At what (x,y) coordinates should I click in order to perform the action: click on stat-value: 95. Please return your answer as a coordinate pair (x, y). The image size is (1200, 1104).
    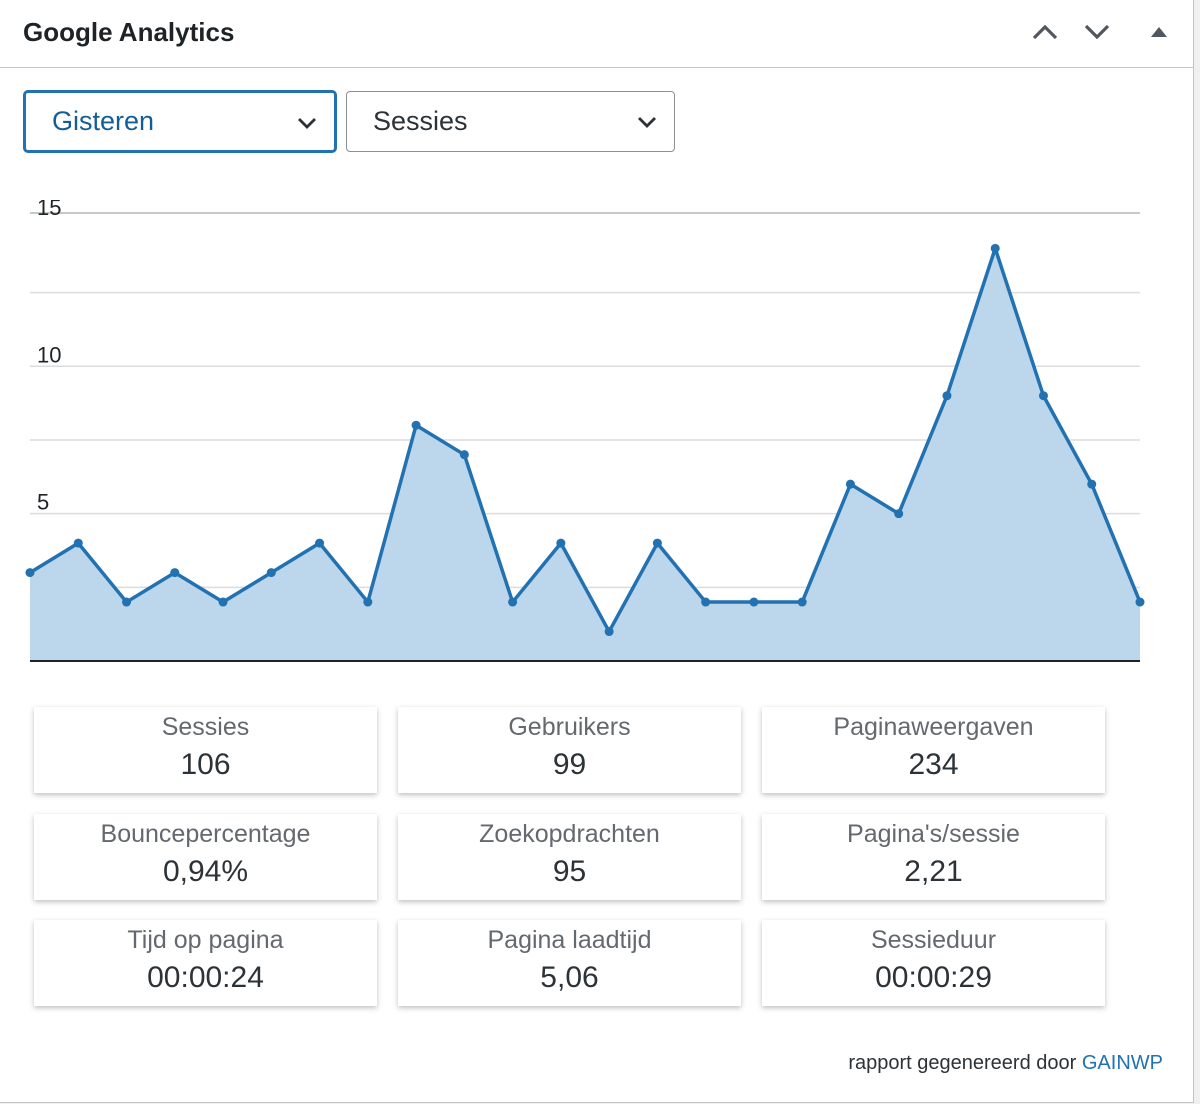
    Looking at the image, I should click on (569, 871).